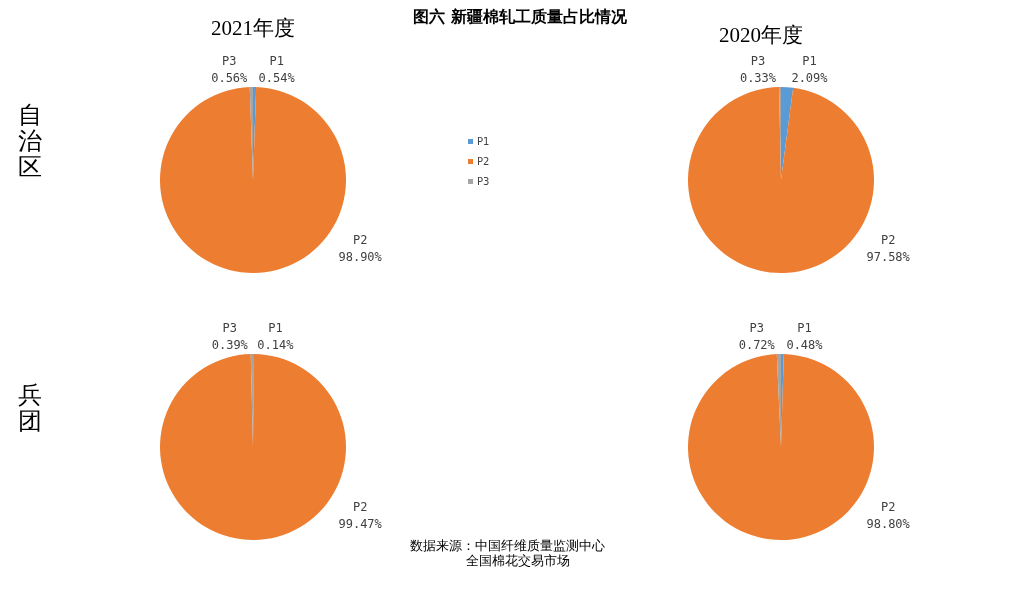  What do you see at coordinates (888, 257) in the screenshot?
I see `data-label: 97.58%` at bounding box center [888, 257].